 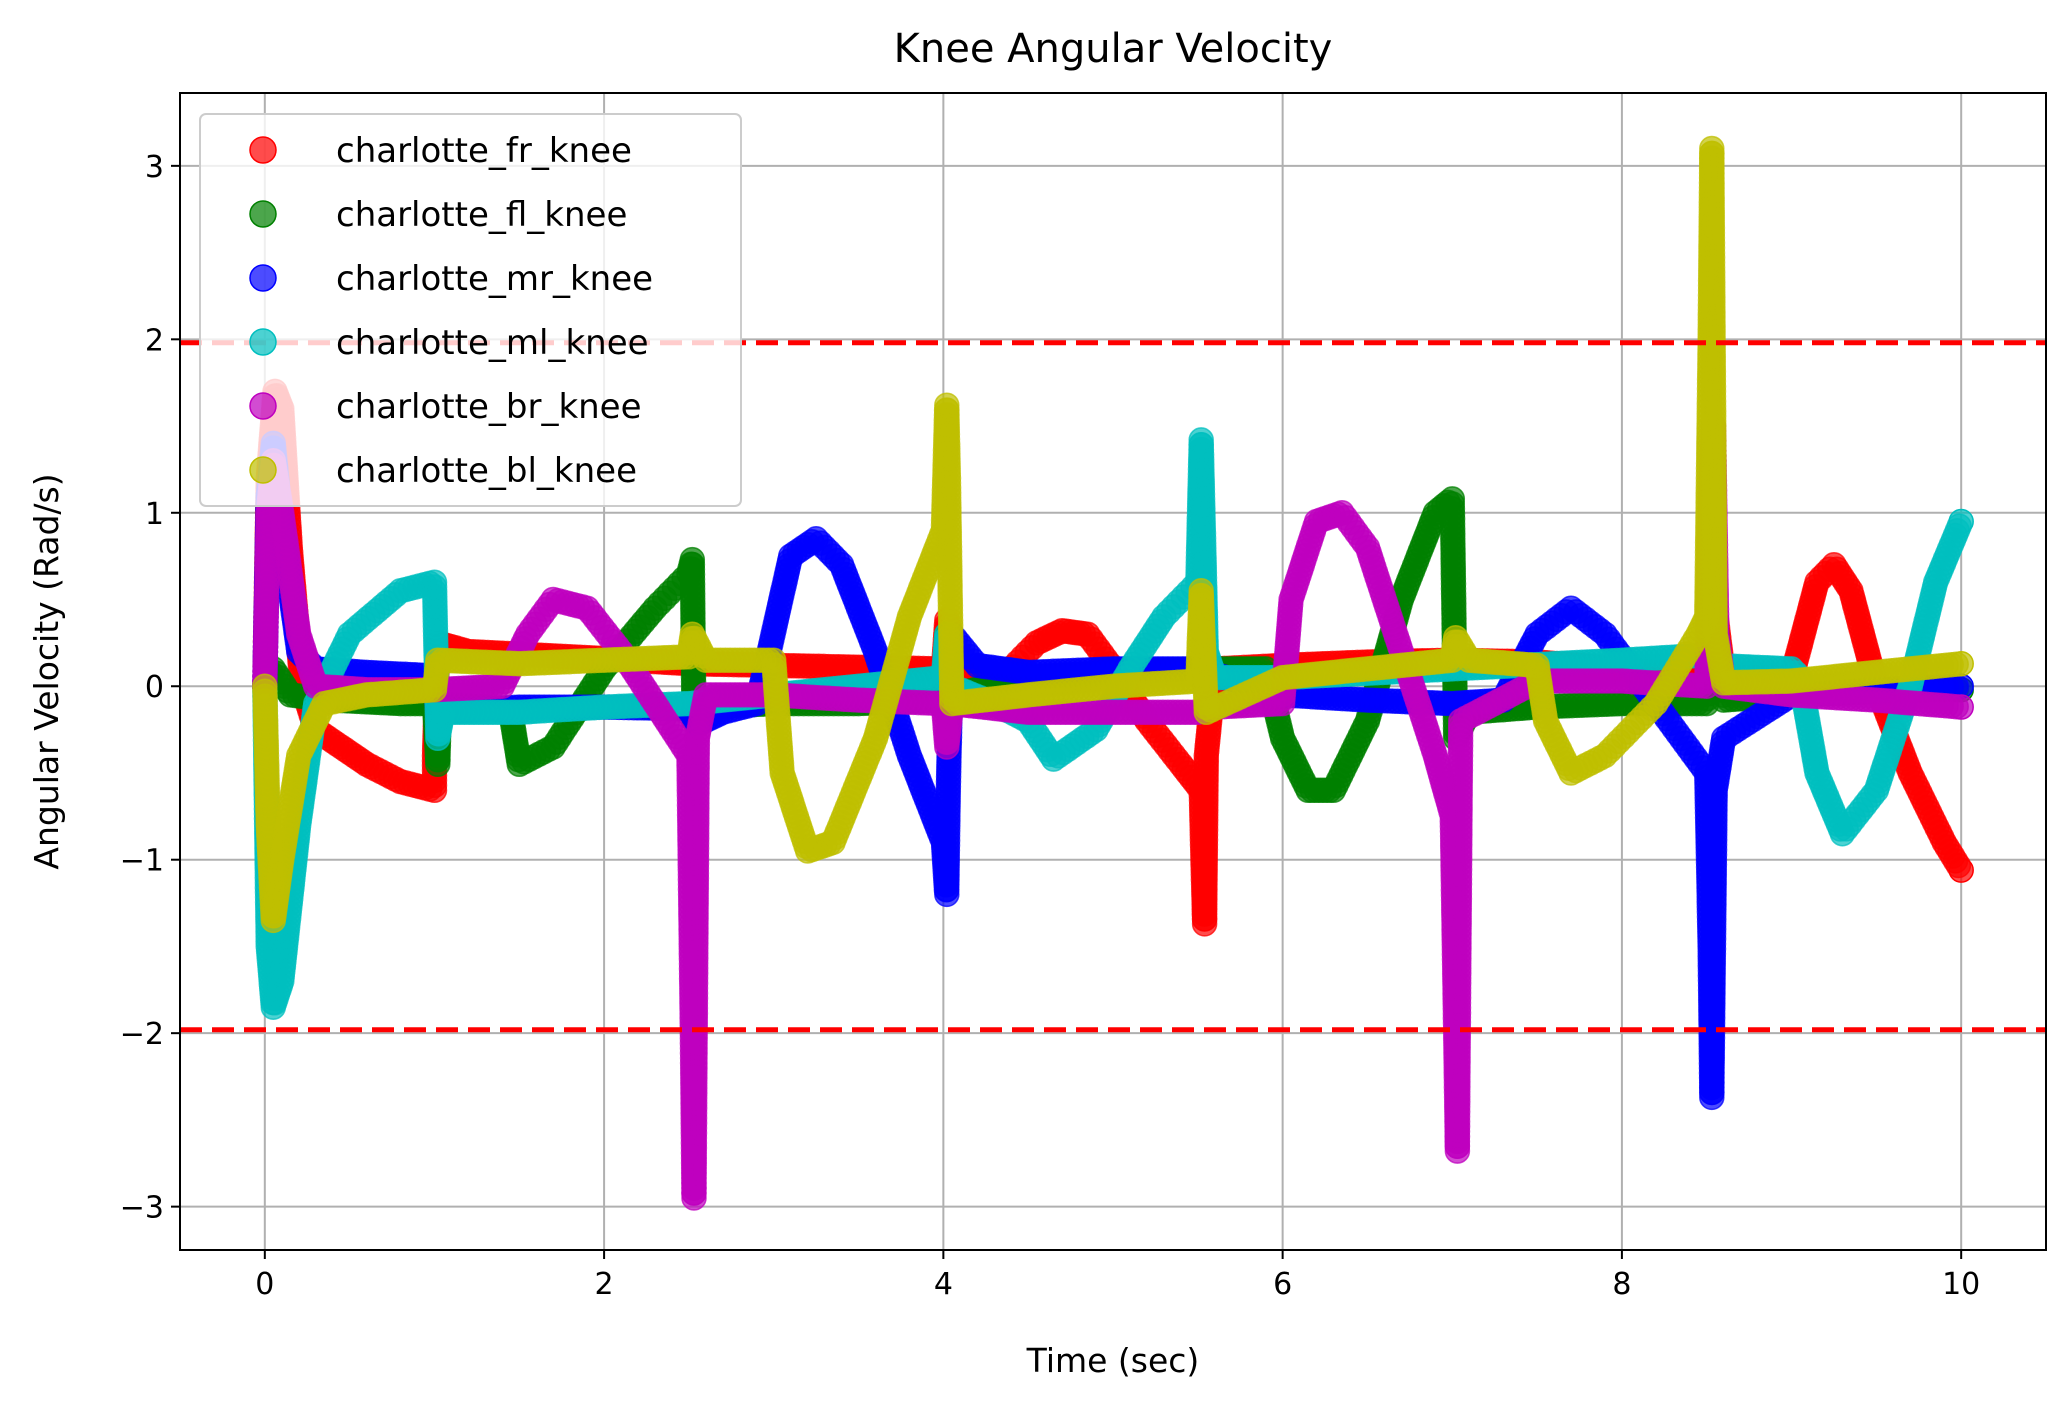 I want to click on y-axis: −3 −2 −1 0 1 2 3, so click(x=150, y=688).